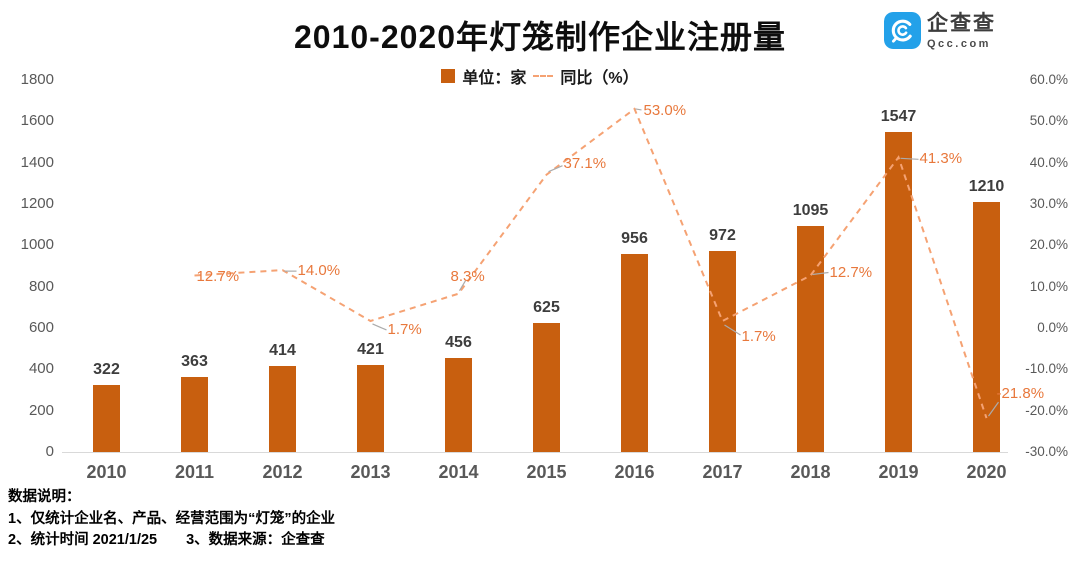 This screenshot has height=565, width=1080. What do you see at coordinates (941, 159) in the screenshot?
I see `growth-point-label: 41.3%` at bounding box center [941, 159].